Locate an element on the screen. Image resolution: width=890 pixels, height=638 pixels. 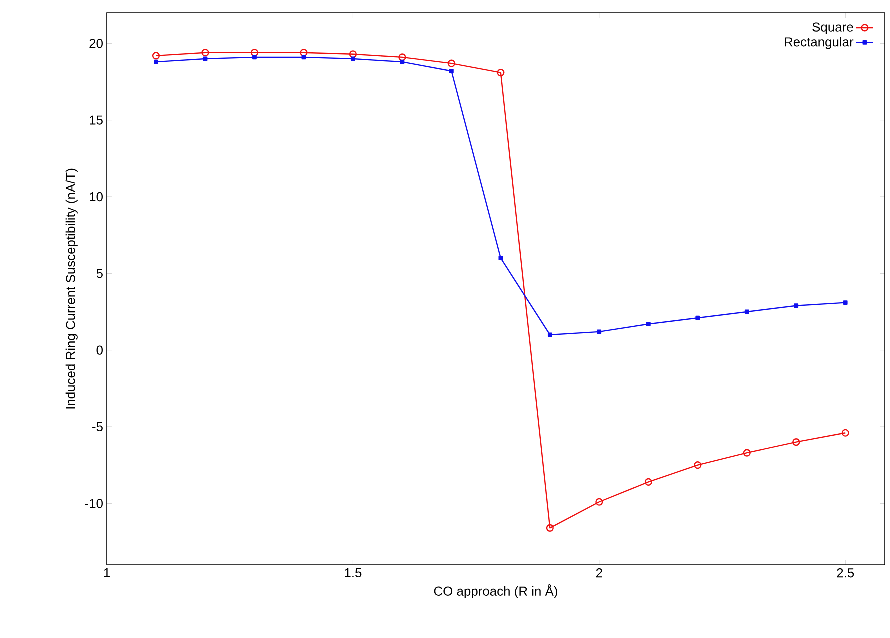
legend-label: Square is located at coordinates (833, 28).